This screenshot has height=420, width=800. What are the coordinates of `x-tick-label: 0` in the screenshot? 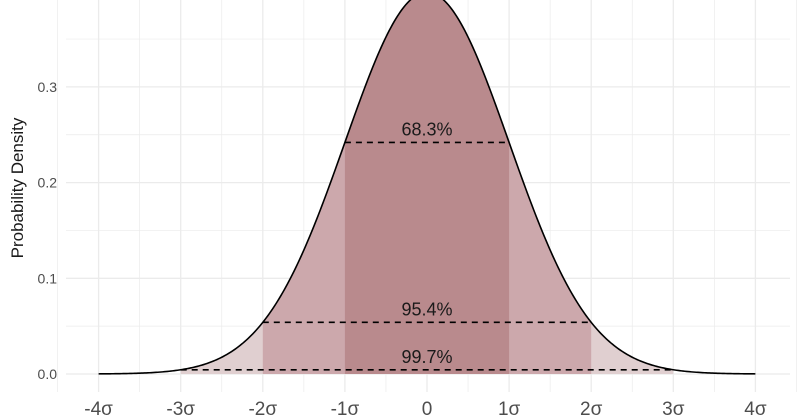 It's located at (427, 409).